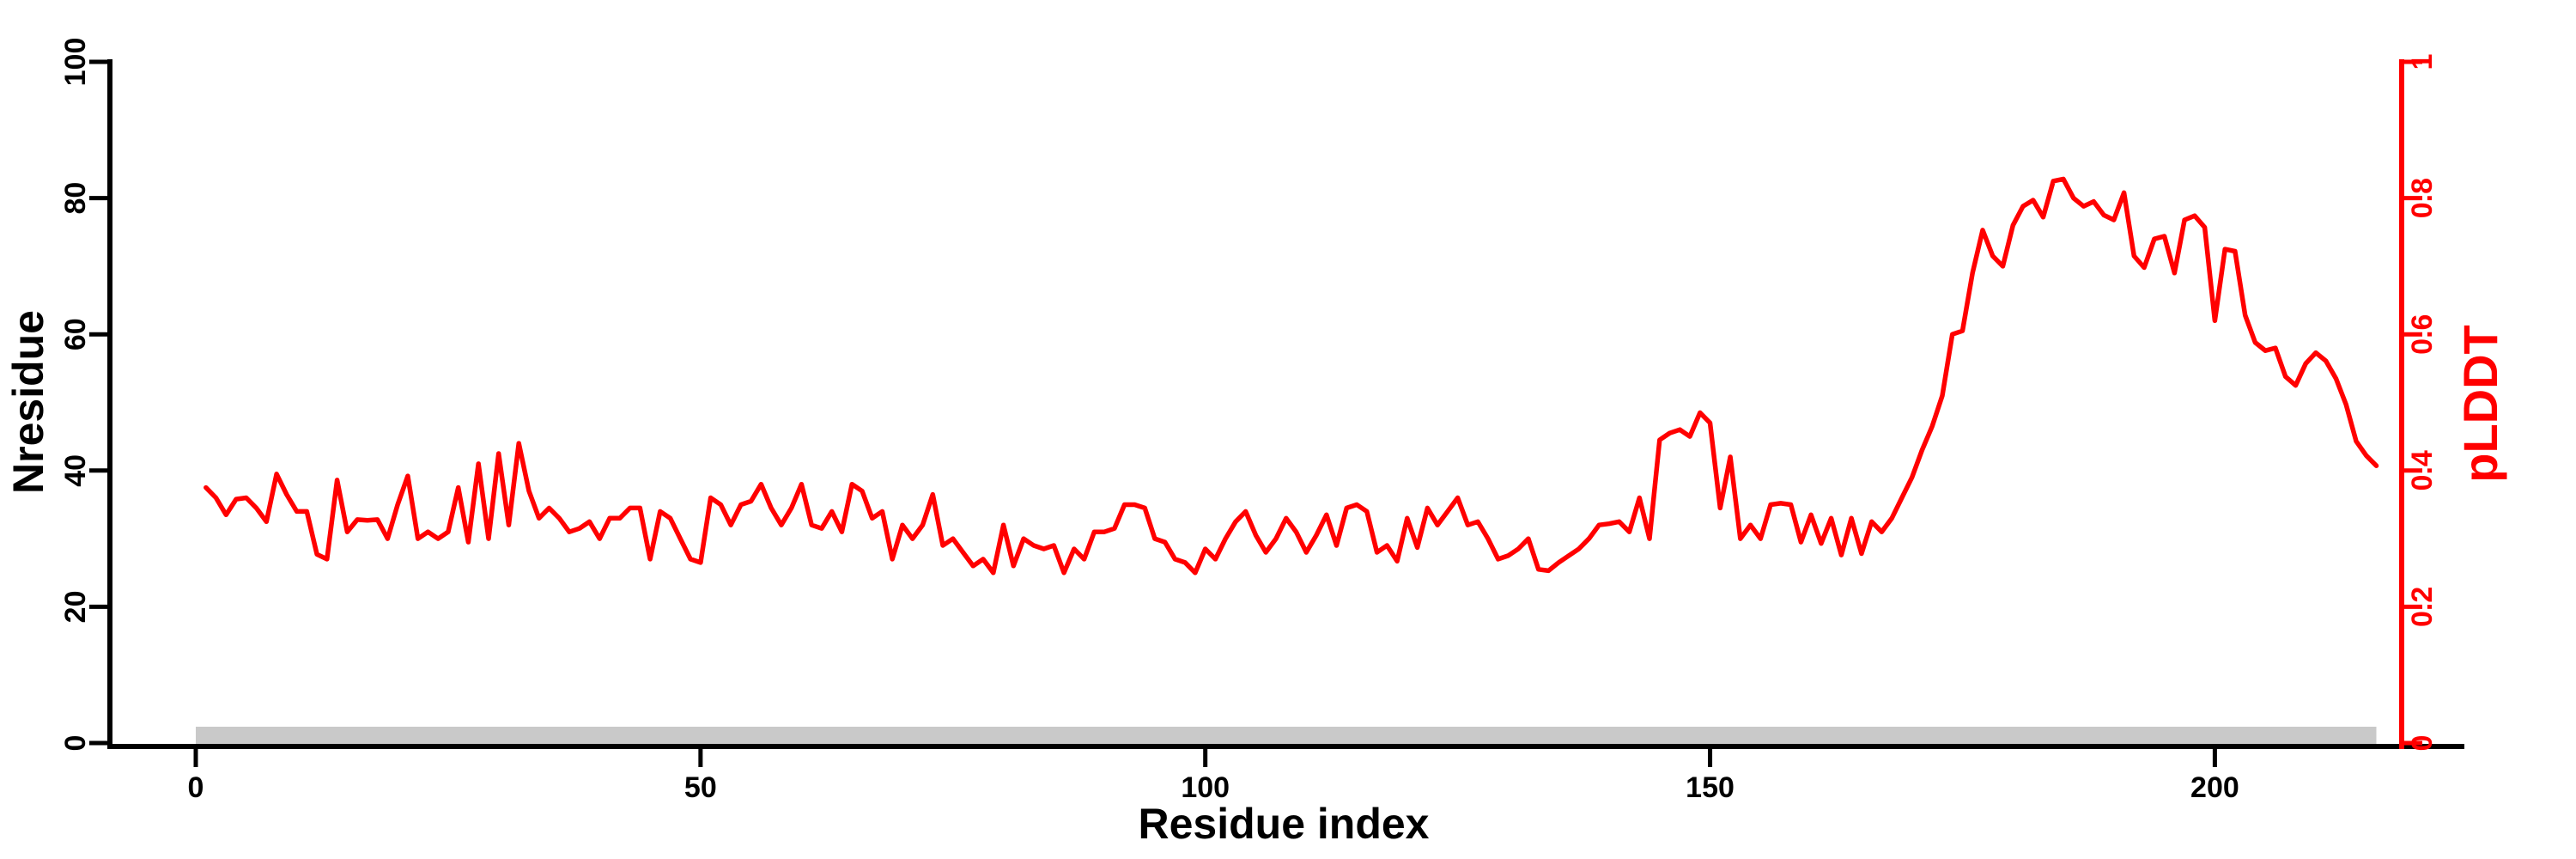 The height and width of the screenshot is (859, 2576). I want to click on y-right-tick-label: 0.4, so click(2422, 470).